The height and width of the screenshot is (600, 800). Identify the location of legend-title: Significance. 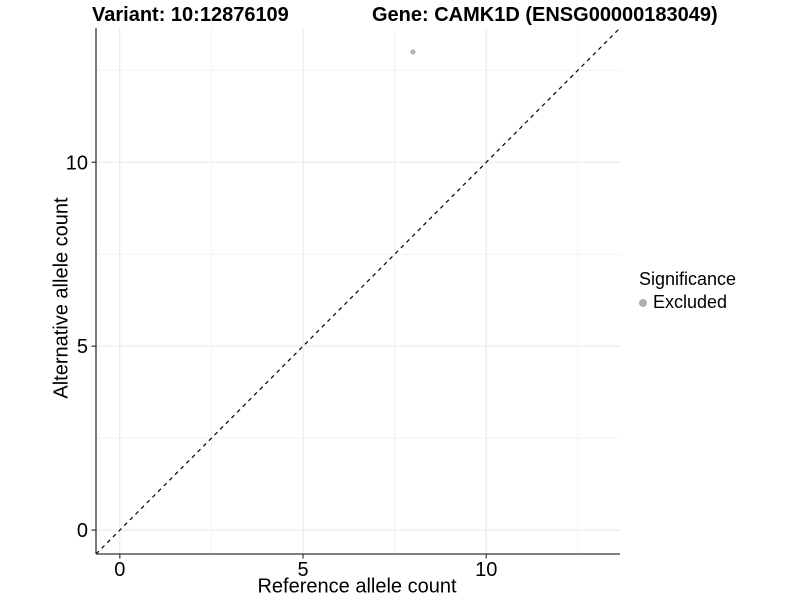
(688, 279).